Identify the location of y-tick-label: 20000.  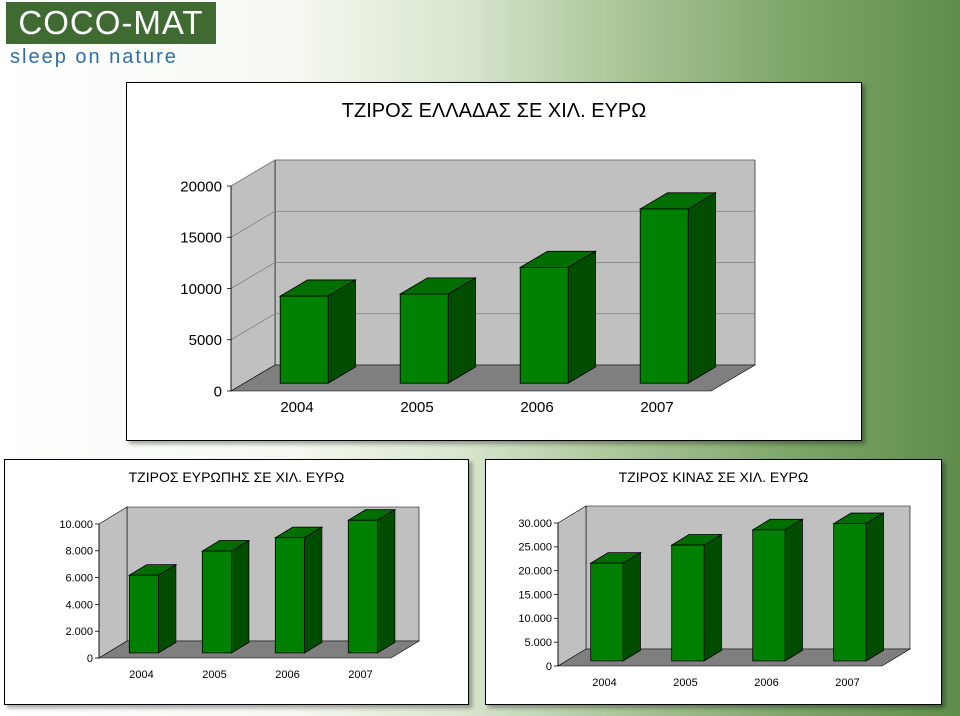
(201, 186).